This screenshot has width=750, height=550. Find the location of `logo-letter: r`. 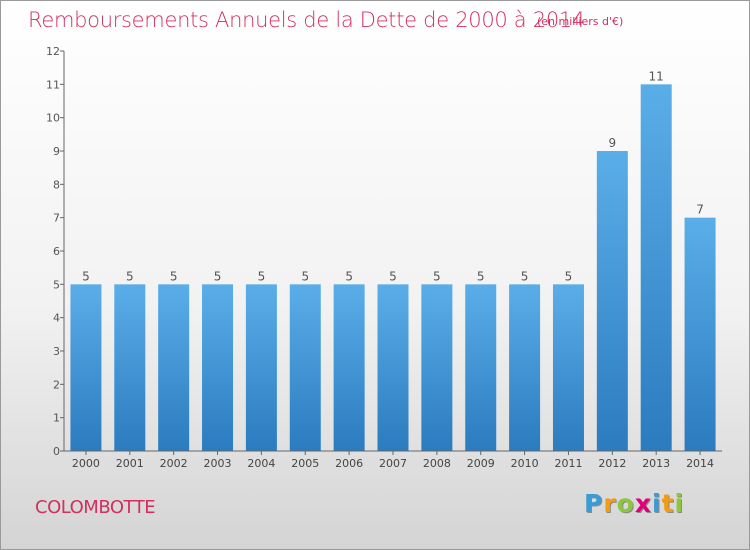

logo-letter: r is located at coordinates (610, 503).